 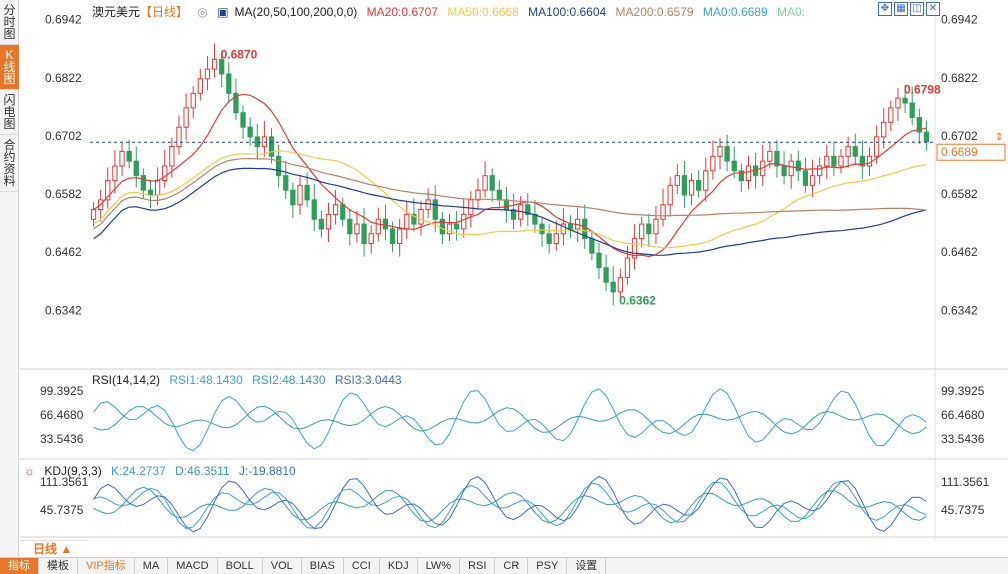 What do you see at coordinates (223, 12) in the screenshot?
I see `ma-settings-icon: ▣` at bounding box center [223, 12].